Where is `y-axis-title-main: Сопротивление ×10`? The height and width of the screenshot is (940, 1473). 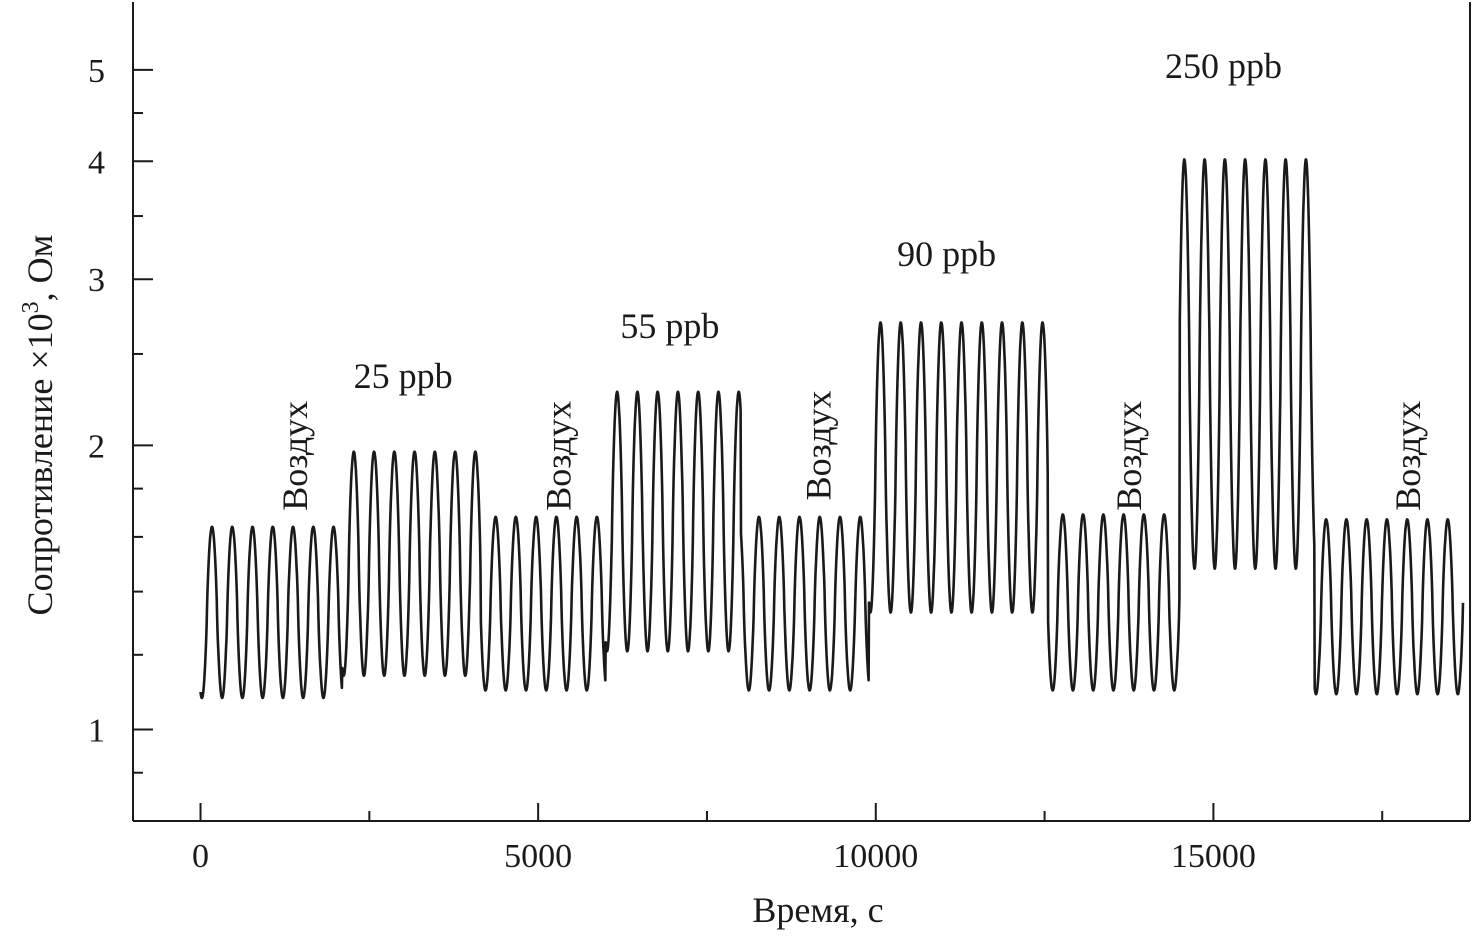 y-axis-title-main: Сопротивление ×10 is located at coordinates (40, 464).